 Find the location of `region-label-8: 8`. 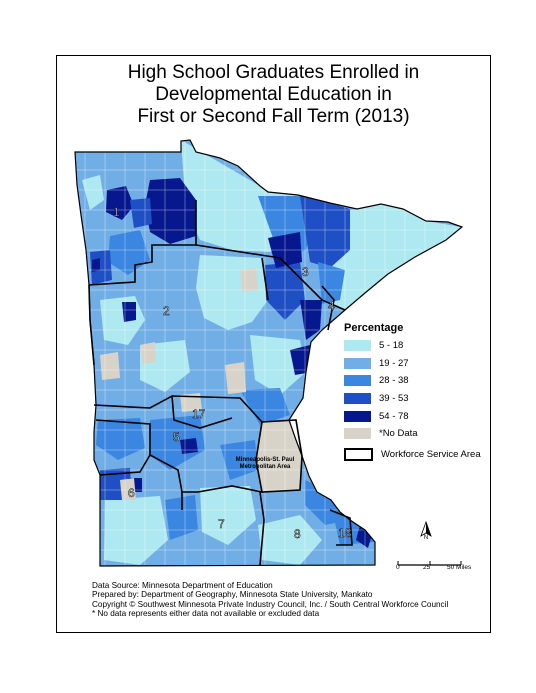

region-label-8: 8 is located at coordinates (297, 534).